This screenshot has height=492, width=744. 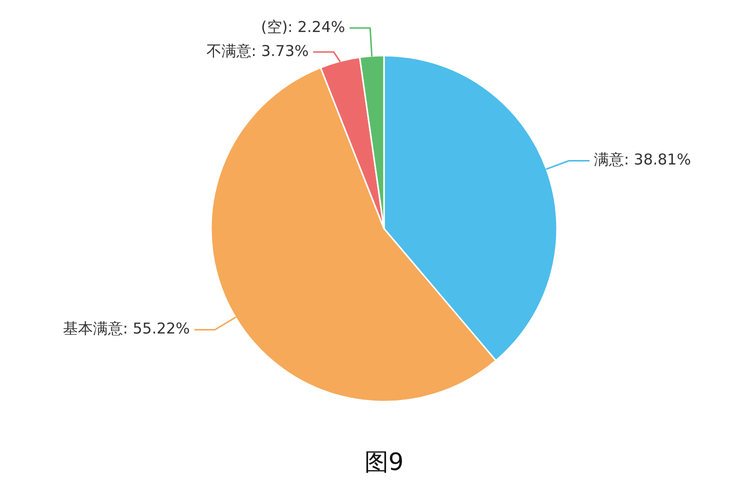 What do you see at coordinates (257, 51) in the screenshot?
I see `slice-label: 不满意: 3.73%` at bounding box center [257, 51].